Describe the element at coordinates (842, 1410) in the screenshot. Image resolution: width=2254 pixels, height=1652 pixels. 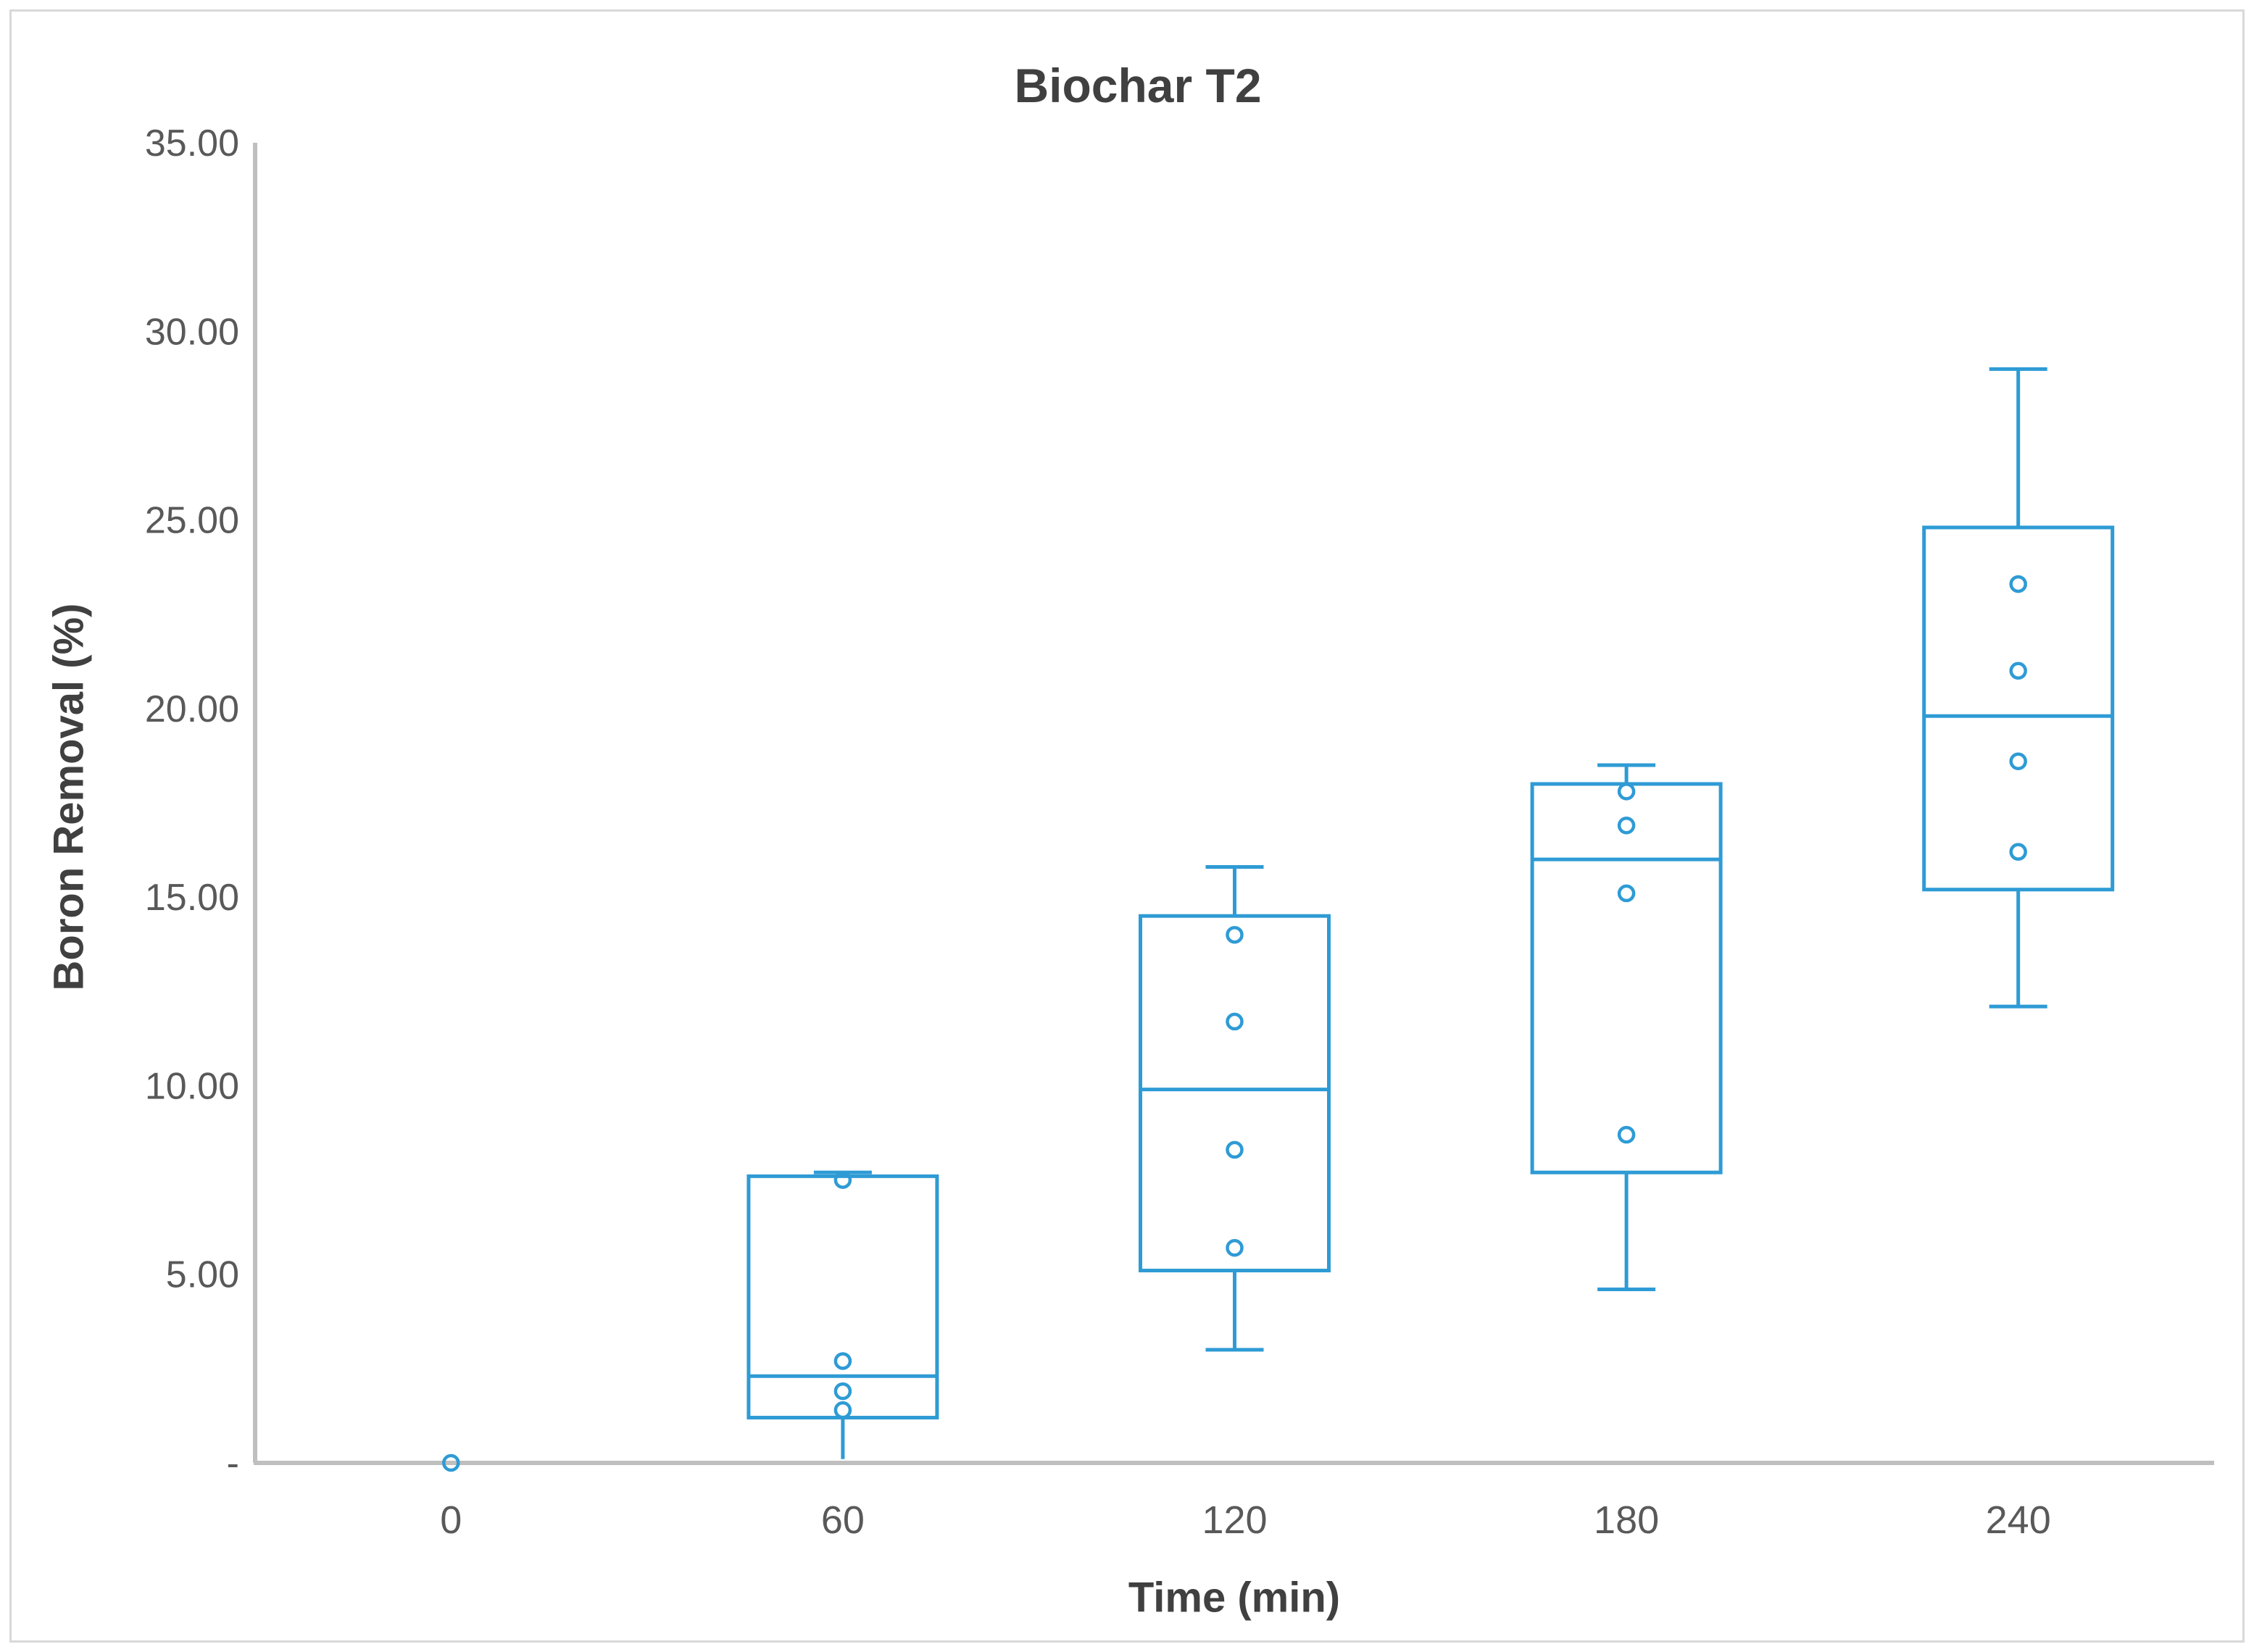
I see `data-point-60-1.4` at that location.